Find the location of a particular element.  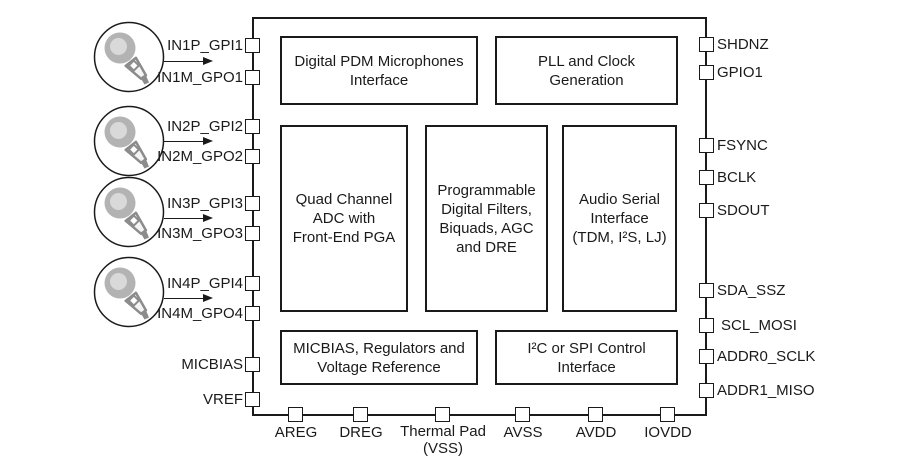

block-label: Biquads, AGC is located at coordinates (486, 228).